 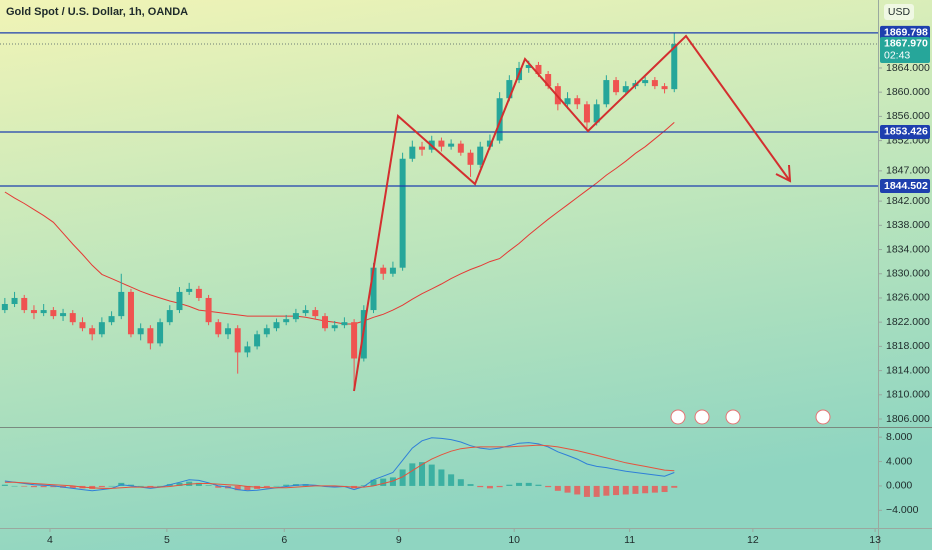 I want to click on y-tick-label: 1860.000, so click(x=908, y=92).